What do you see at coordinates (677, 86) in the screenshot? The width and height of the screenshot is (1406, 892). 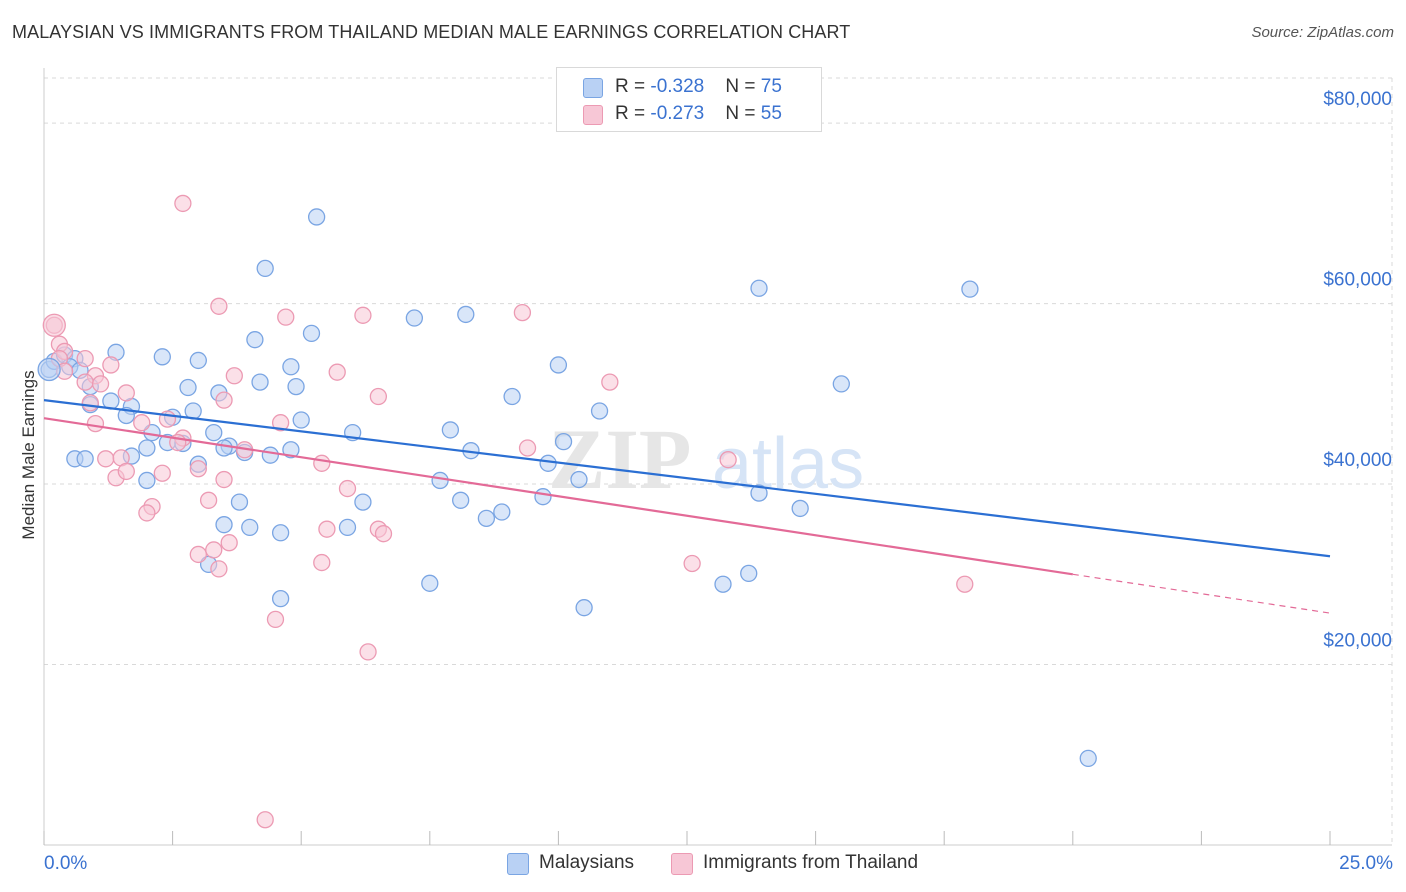 I see `legend-r-value: -0.328` at bounding box center [677, 86].